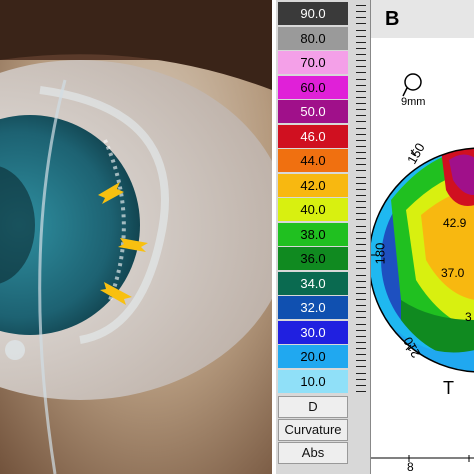 The image size is (474, 474). What do you see at coordinates (313, 87) in the screenshot?
I see `scale-swatch: 60.0` at bounding box center [313, 87].